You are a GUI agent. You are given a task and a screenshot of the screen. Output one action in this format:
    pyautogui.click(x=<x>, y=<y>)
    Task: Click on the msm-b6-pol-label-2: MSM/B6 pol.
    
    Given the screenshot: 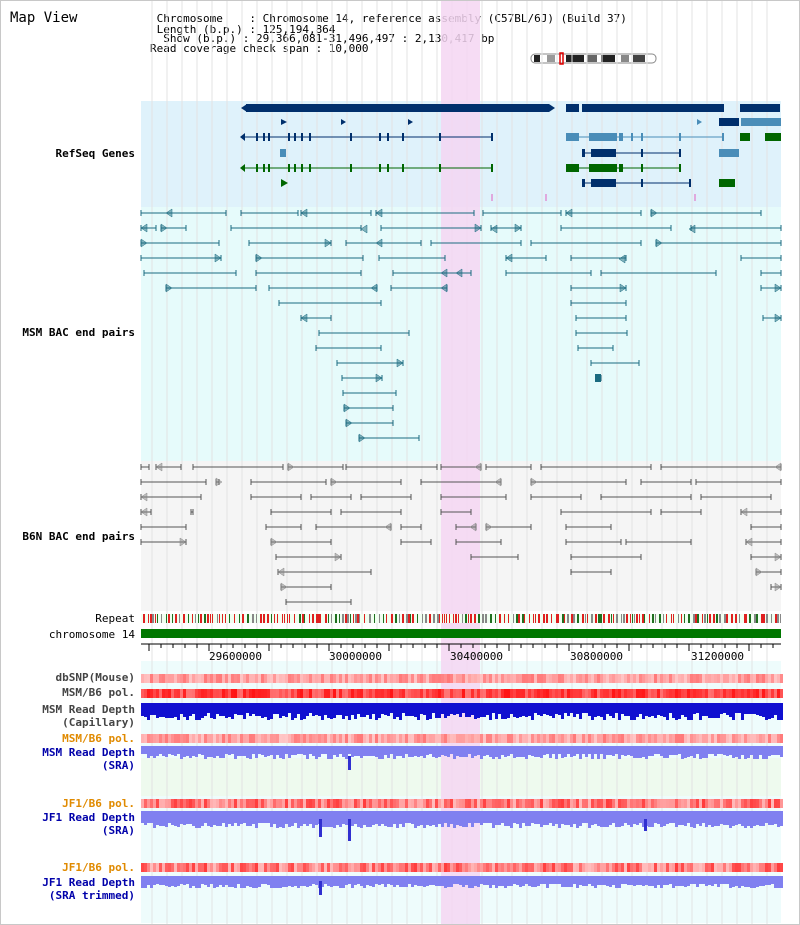 What is the action you would take?
    pyautogui.click(x=98, y=738)
    